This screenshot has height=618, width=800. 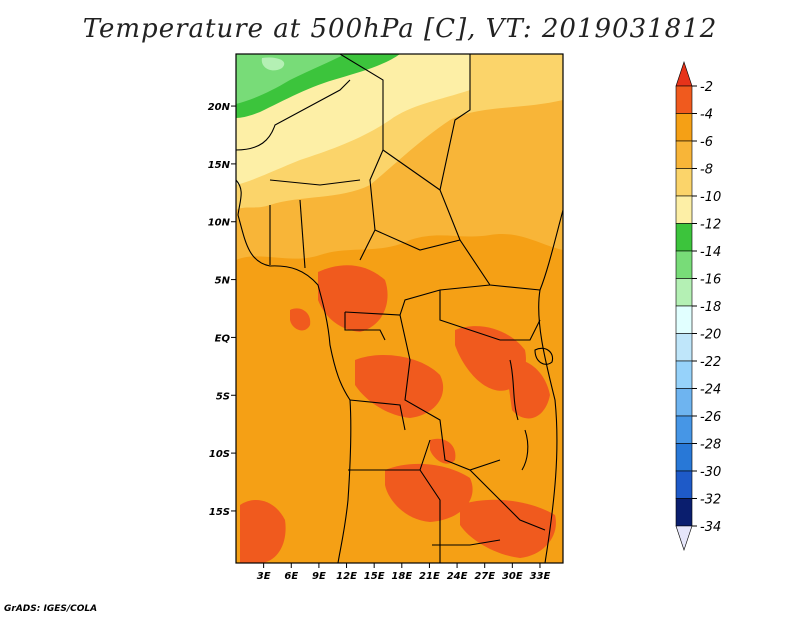 I want to click on colorbar-label: -28, so click(x=710, y=445).